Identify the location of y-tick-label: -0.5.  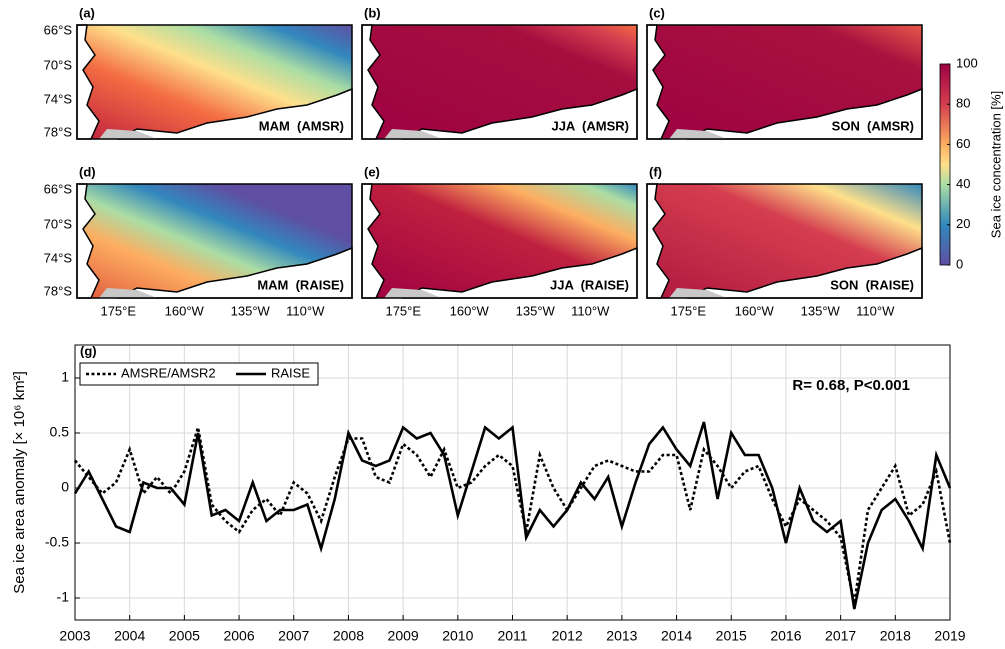
(57, 542).